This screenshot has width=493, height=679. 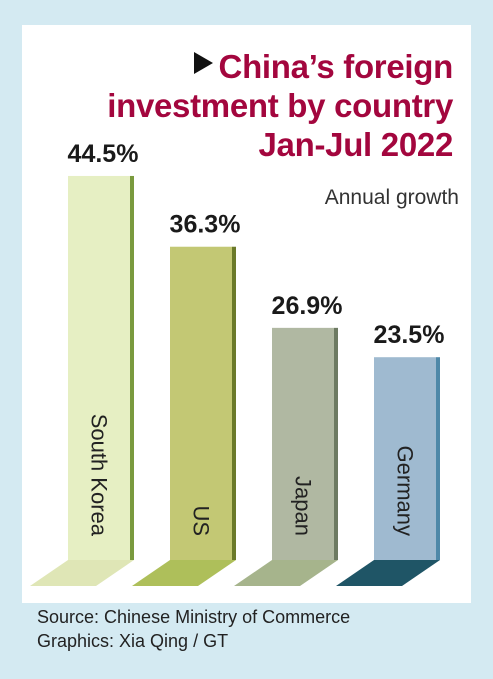 What do you see at coordinates (205, 225) in the screenshot?
I see `value-label-us: 36.3%` at bounding box center [205, 225].